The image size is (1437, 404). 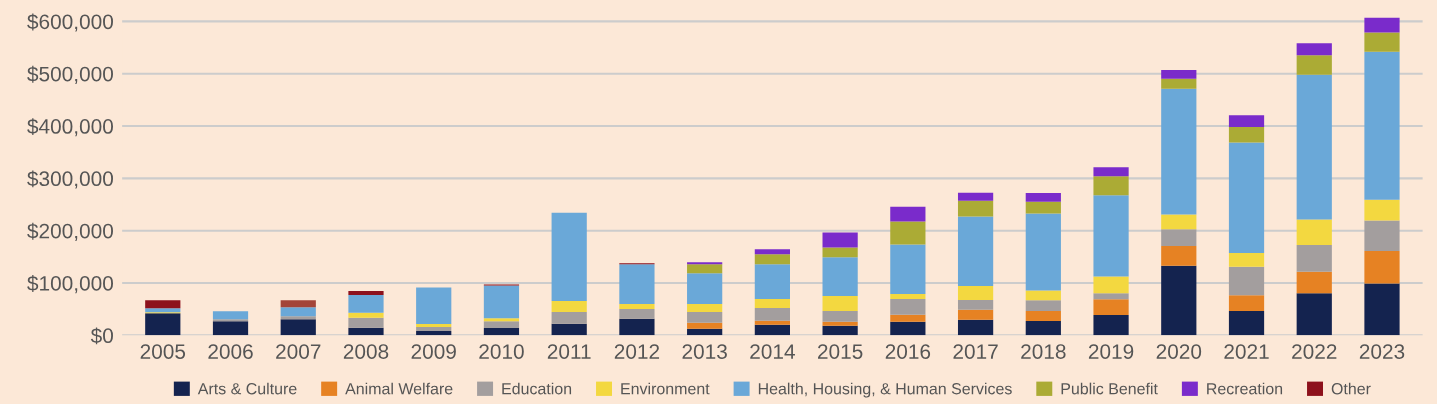 What do you see at coordinates (1111, 351) in the screenshot?
I see `x-tick-label: 2019` at bounding box center [1111, 351].